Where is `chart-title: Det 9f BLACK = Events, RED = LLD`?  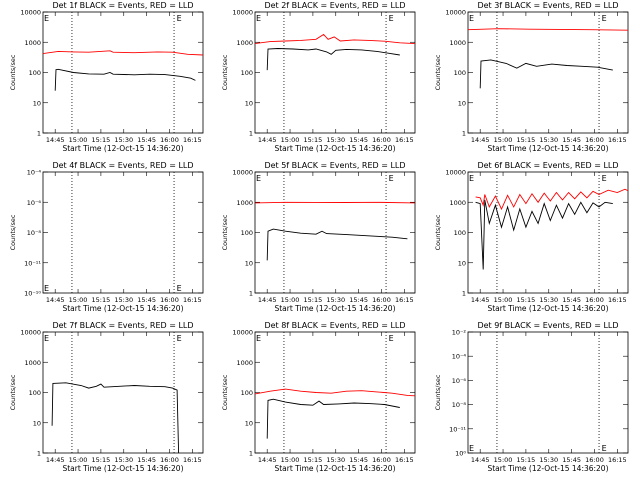
chart-title: Det 9f BLACK = Events, RED = LLD is located at coordinates (547, 325).